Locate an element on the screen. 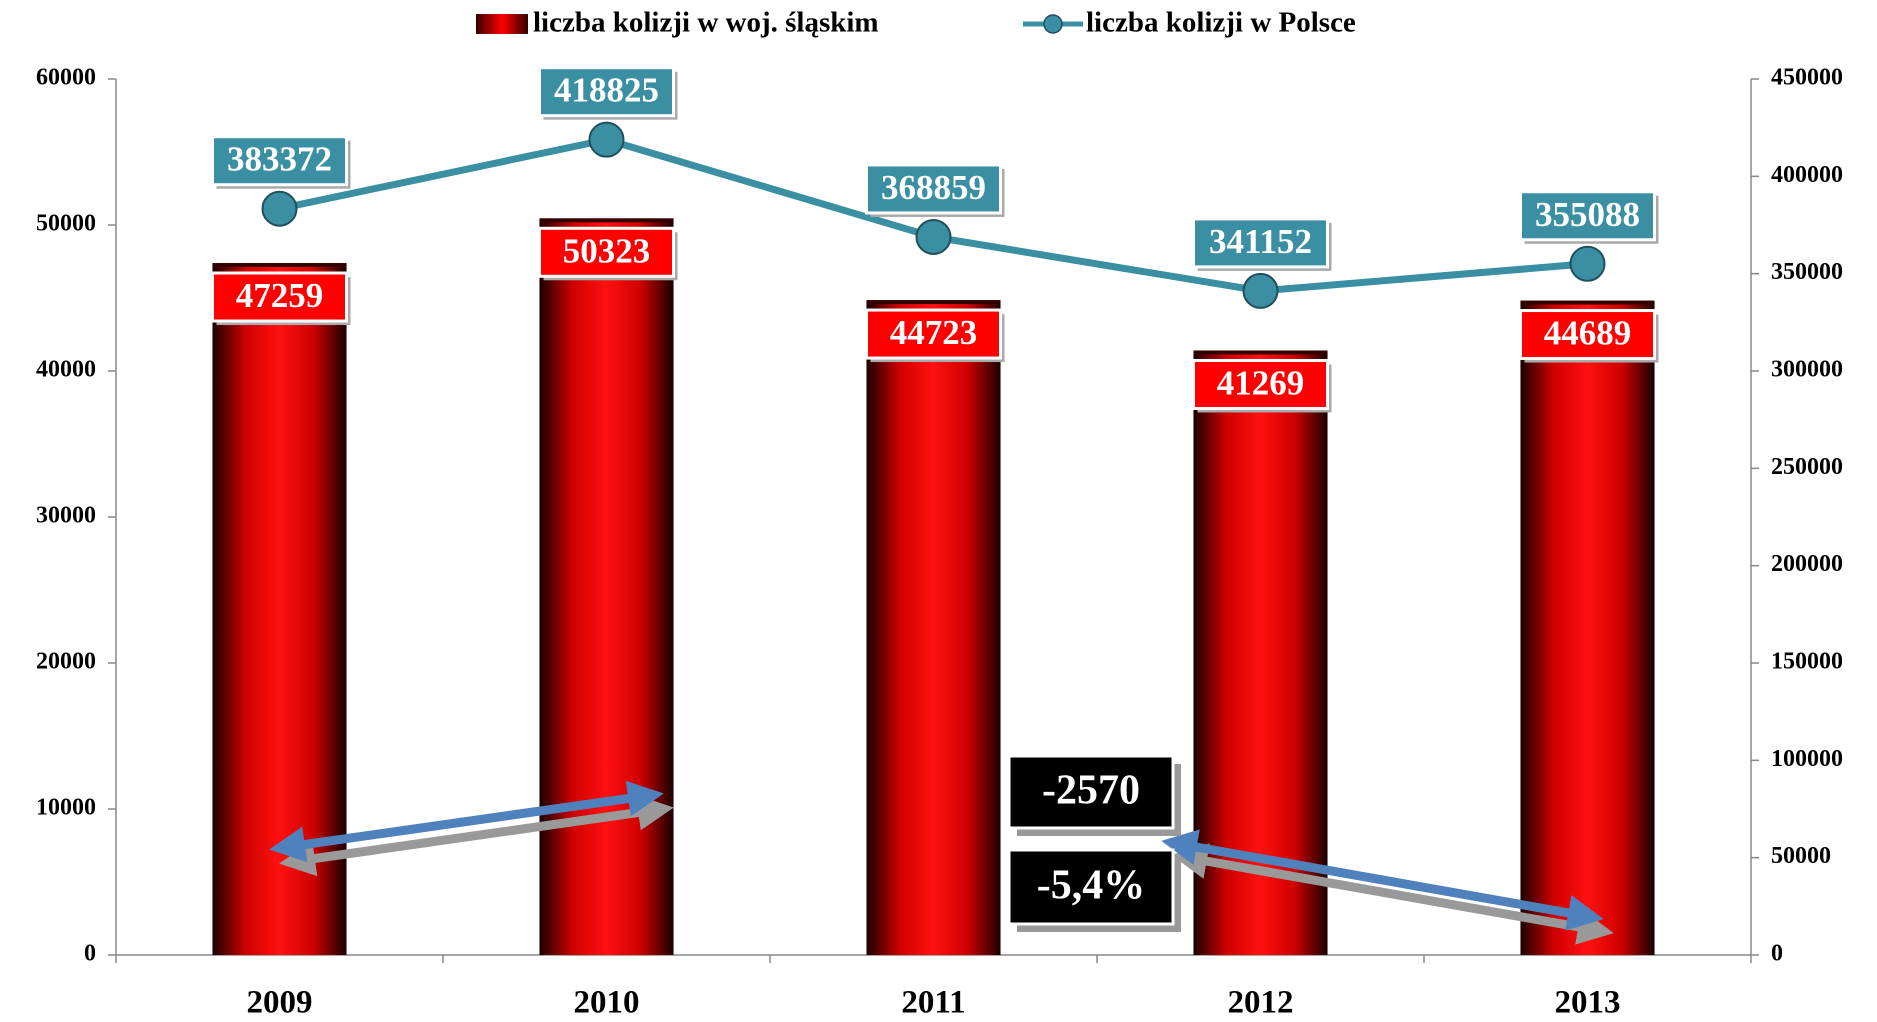 The width and height of the screenshot is (1877, 1022). x-tick-label: 2010 is located at coordinates (607, 1003).